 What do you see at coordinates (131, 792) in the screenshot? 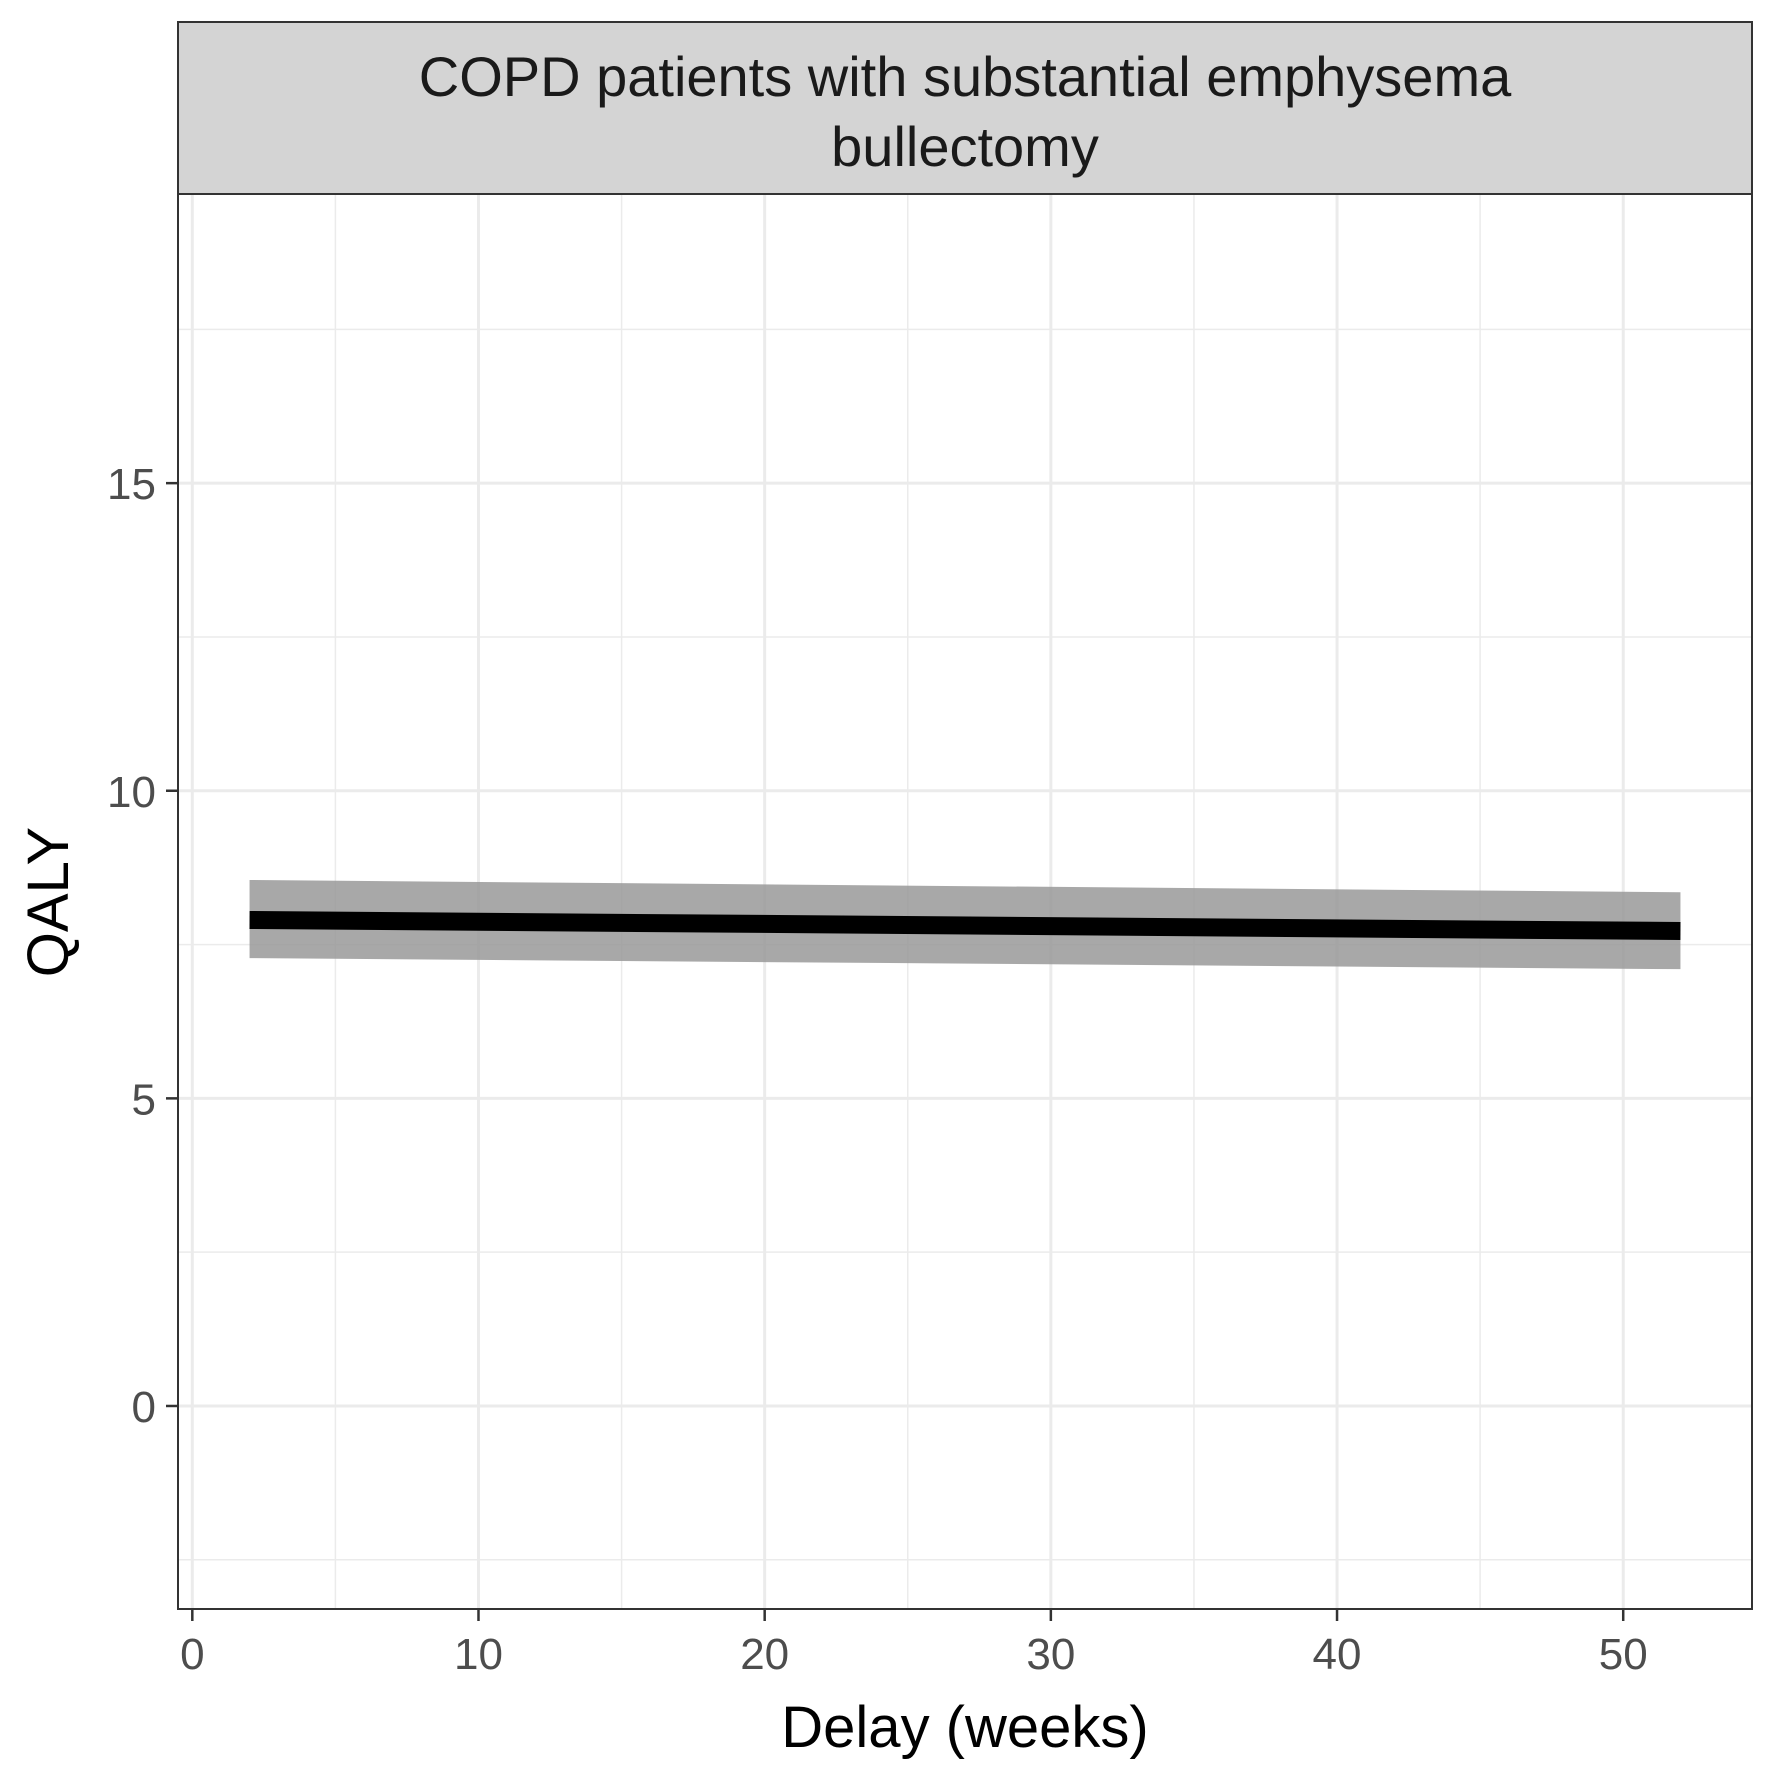
I see `y-tick-label: 10` at bounding box center [131, 792].